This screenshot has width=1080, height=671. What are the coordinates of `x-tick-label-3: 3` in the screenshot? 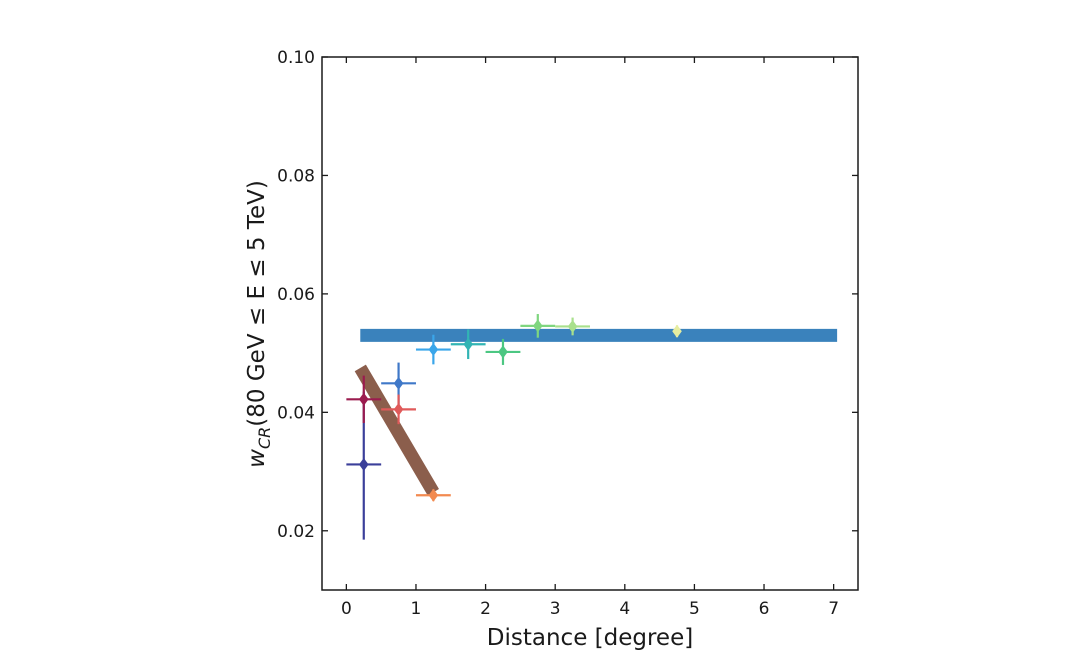 It's located at (555, 609).